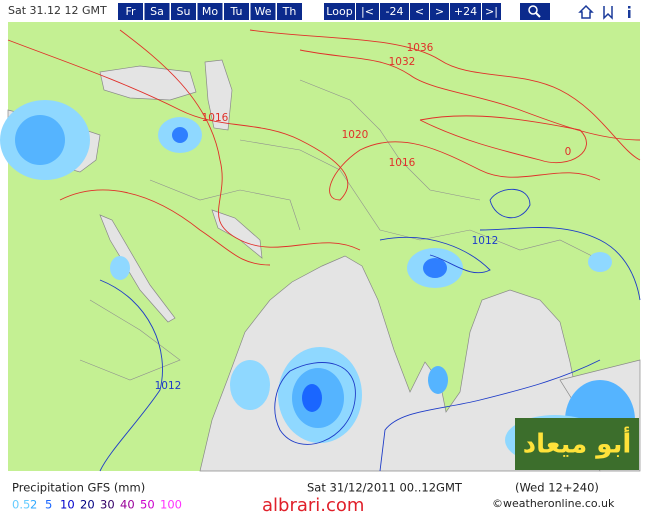 The width and height of the screenshot is (647, 513). I want to click on watermark-arabic: أبو ميعاد, so click(577, 443).